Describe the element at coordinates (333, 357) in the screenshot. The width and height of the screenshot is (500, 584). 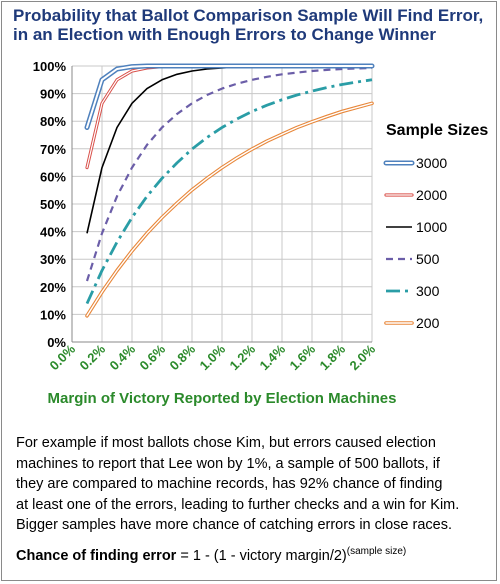
I see `x-tick-label: 1.8%` at that location.